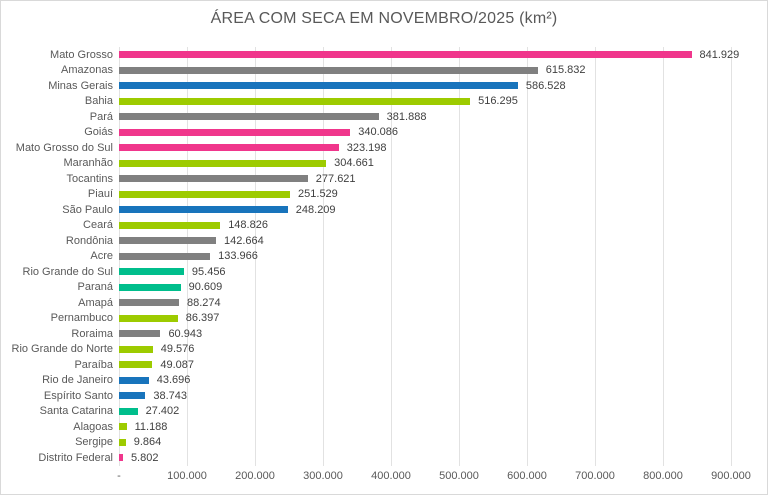 This screenshot has width=768, height=495. What do you see at coordinates (545, 85) in the screenshot?
I see `value-label: 586.528` at bounding box center [545, 85].